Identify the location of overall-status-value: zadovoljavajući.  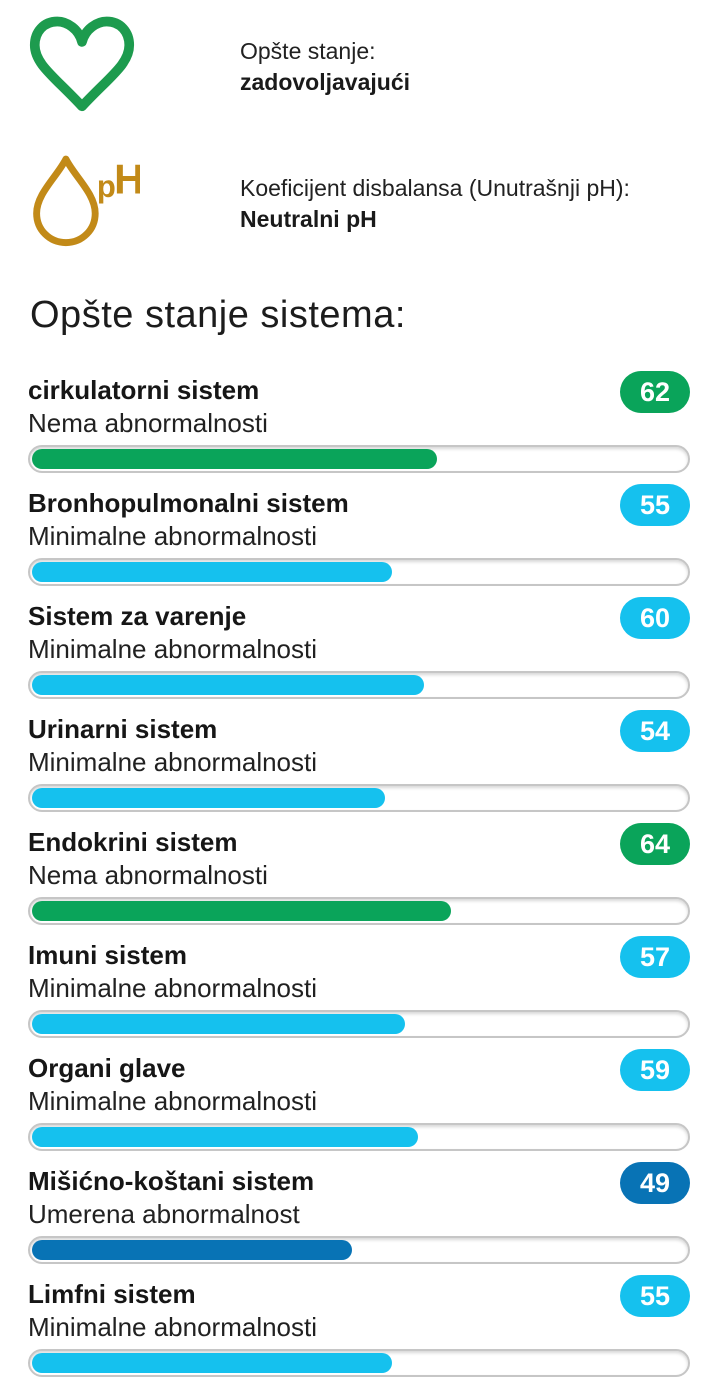
(325, 82).